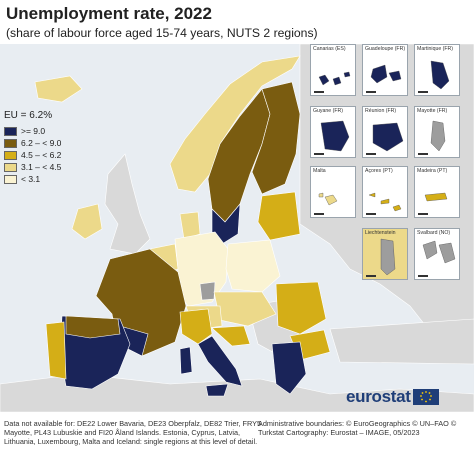 Image resolution: width=474 pixels, height=465 pixels. Describe the element at coordinates (435, 49) in the screenshot. I see `inset-label: Martinique (FR)` at that location.